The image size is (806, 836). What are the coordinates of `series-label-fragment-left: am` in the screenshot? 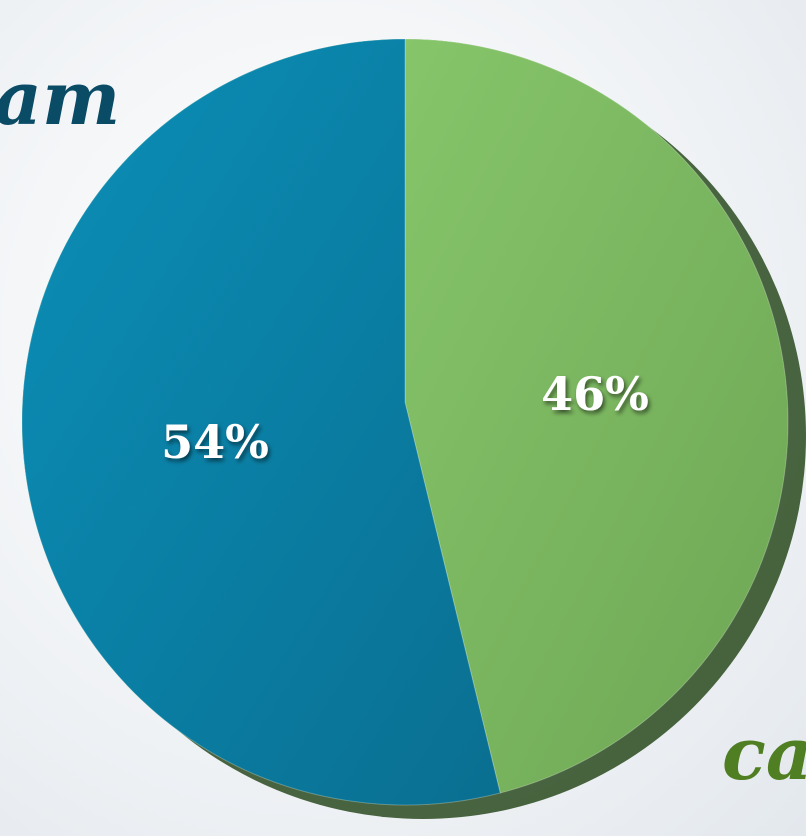 It's located at (60, 99).